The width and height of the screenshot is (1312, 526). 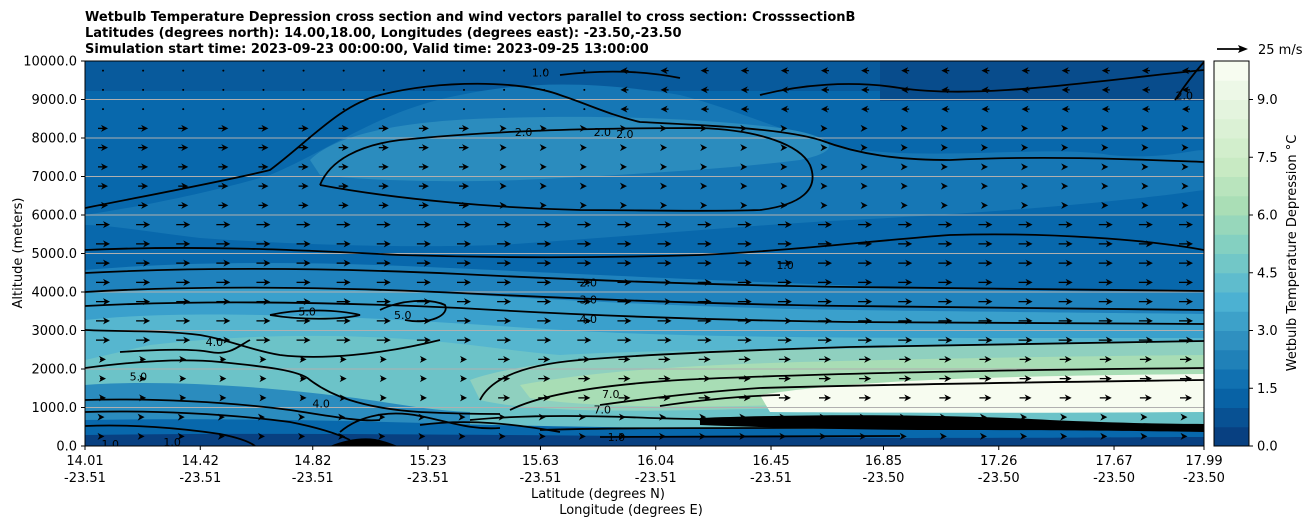 What do you see at coordinates (569, 149) in the screenshot?
I see `upper-light-region` at bounding box center [569, 149].